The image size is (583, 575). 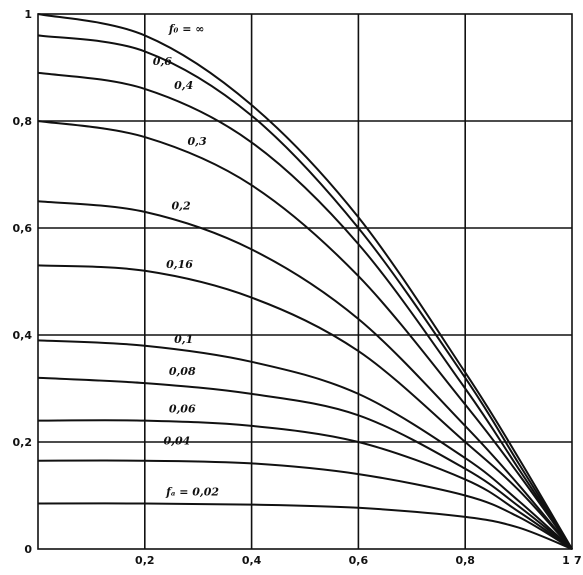 What do you see at coordinates (182, 409) in the screenshot?
I see `series-label: 0,06` at bounding box center [182, 409].